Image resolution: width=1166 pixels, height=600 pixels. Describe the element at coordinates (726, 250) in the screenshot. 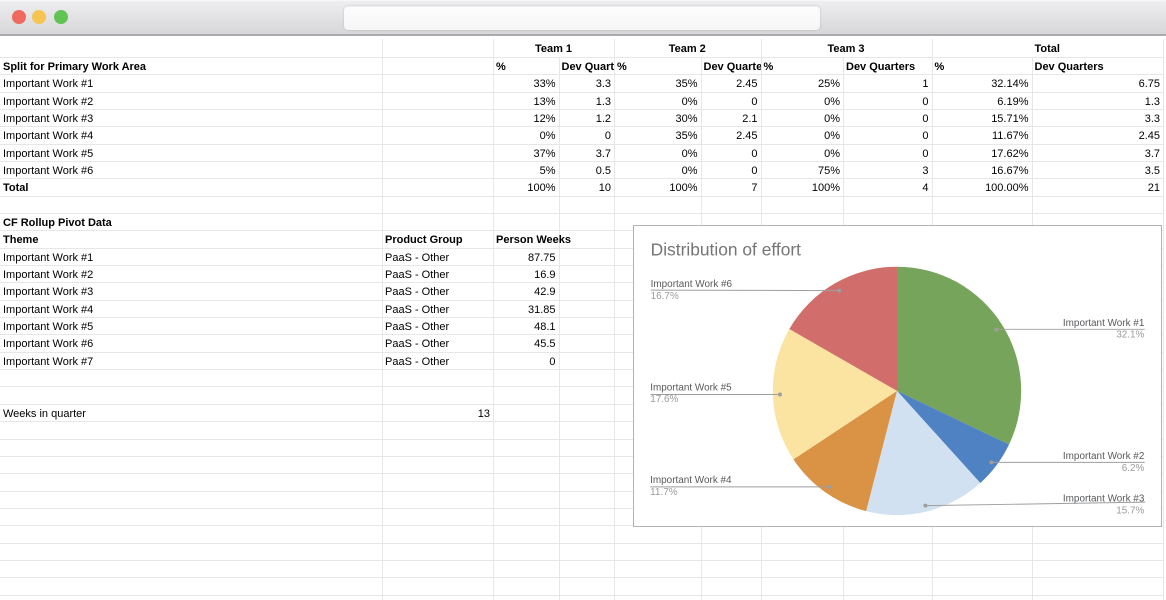

I see `svg-text: Distribution of effort` at that location.